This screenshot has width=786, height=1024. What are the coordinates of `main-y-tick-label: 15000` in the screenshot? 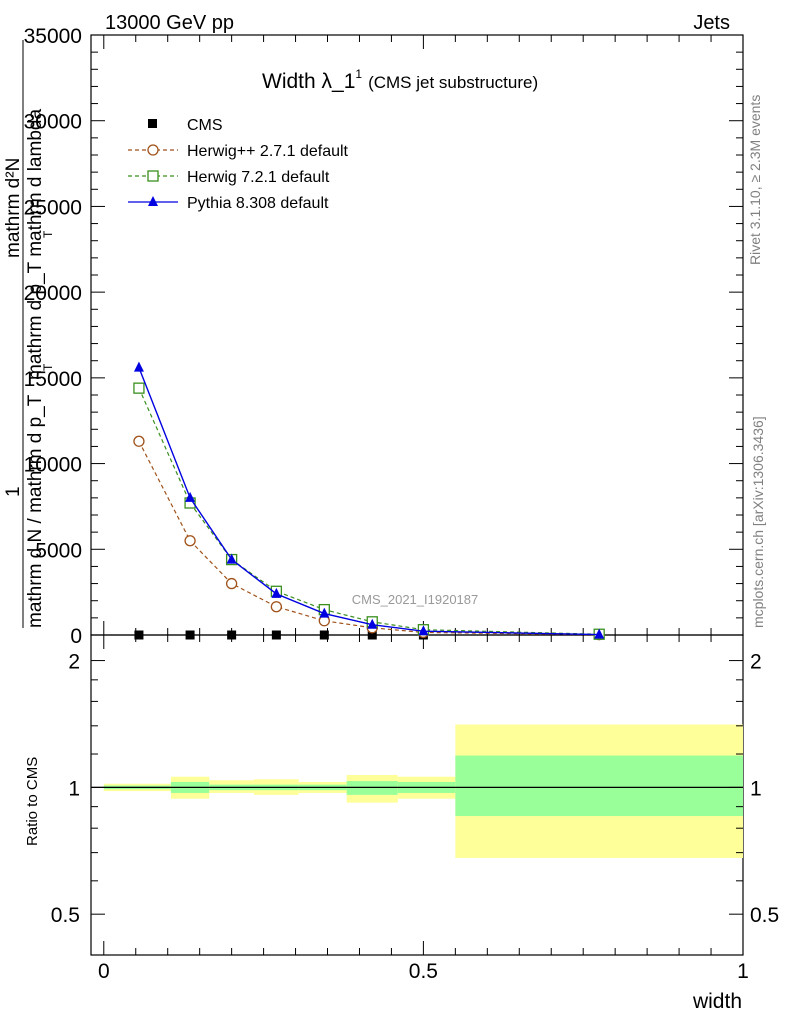 It's located at (53, 379).